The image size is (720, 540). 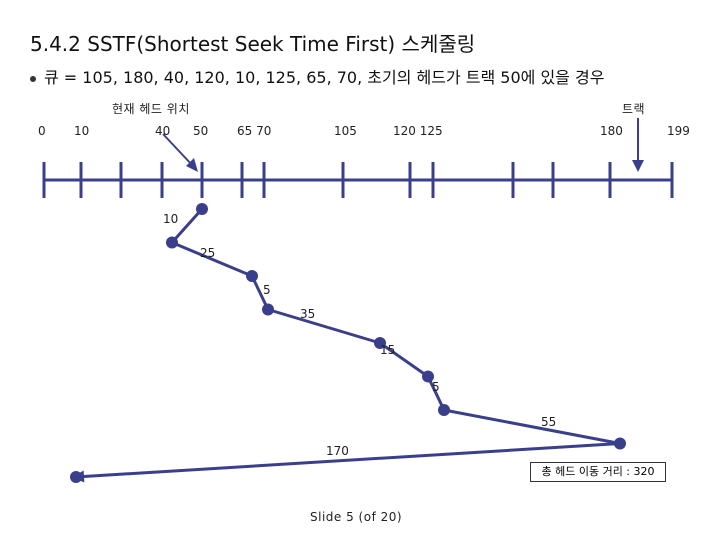 What do you see at coordinates (151, 109) in the screenshot?
I see `head-position-label: 현재 헤드 위치` at bounding box center [151, 109].